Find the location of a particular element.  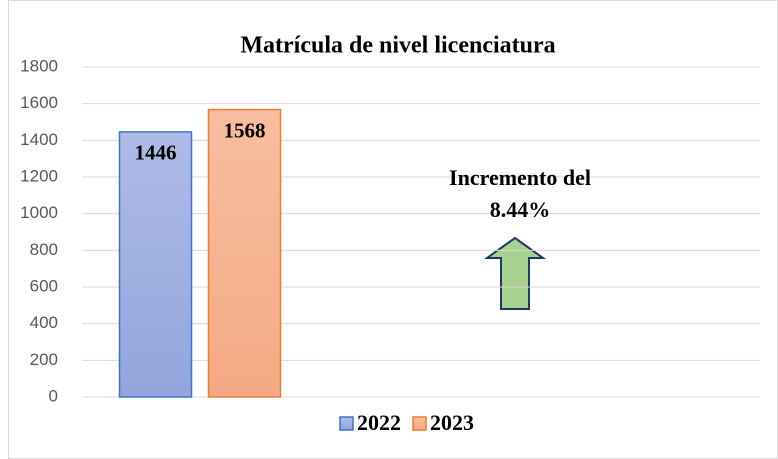

y-tick-label: 600 is located at coordinates (44, 285).